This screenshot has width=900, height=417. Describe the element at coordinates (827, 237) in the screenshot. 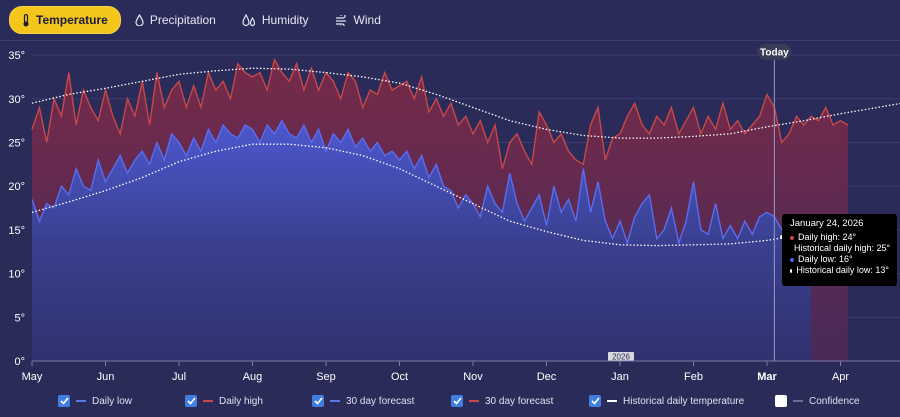

I see `tooltip-row-label: Daily high: 24°` at that location.